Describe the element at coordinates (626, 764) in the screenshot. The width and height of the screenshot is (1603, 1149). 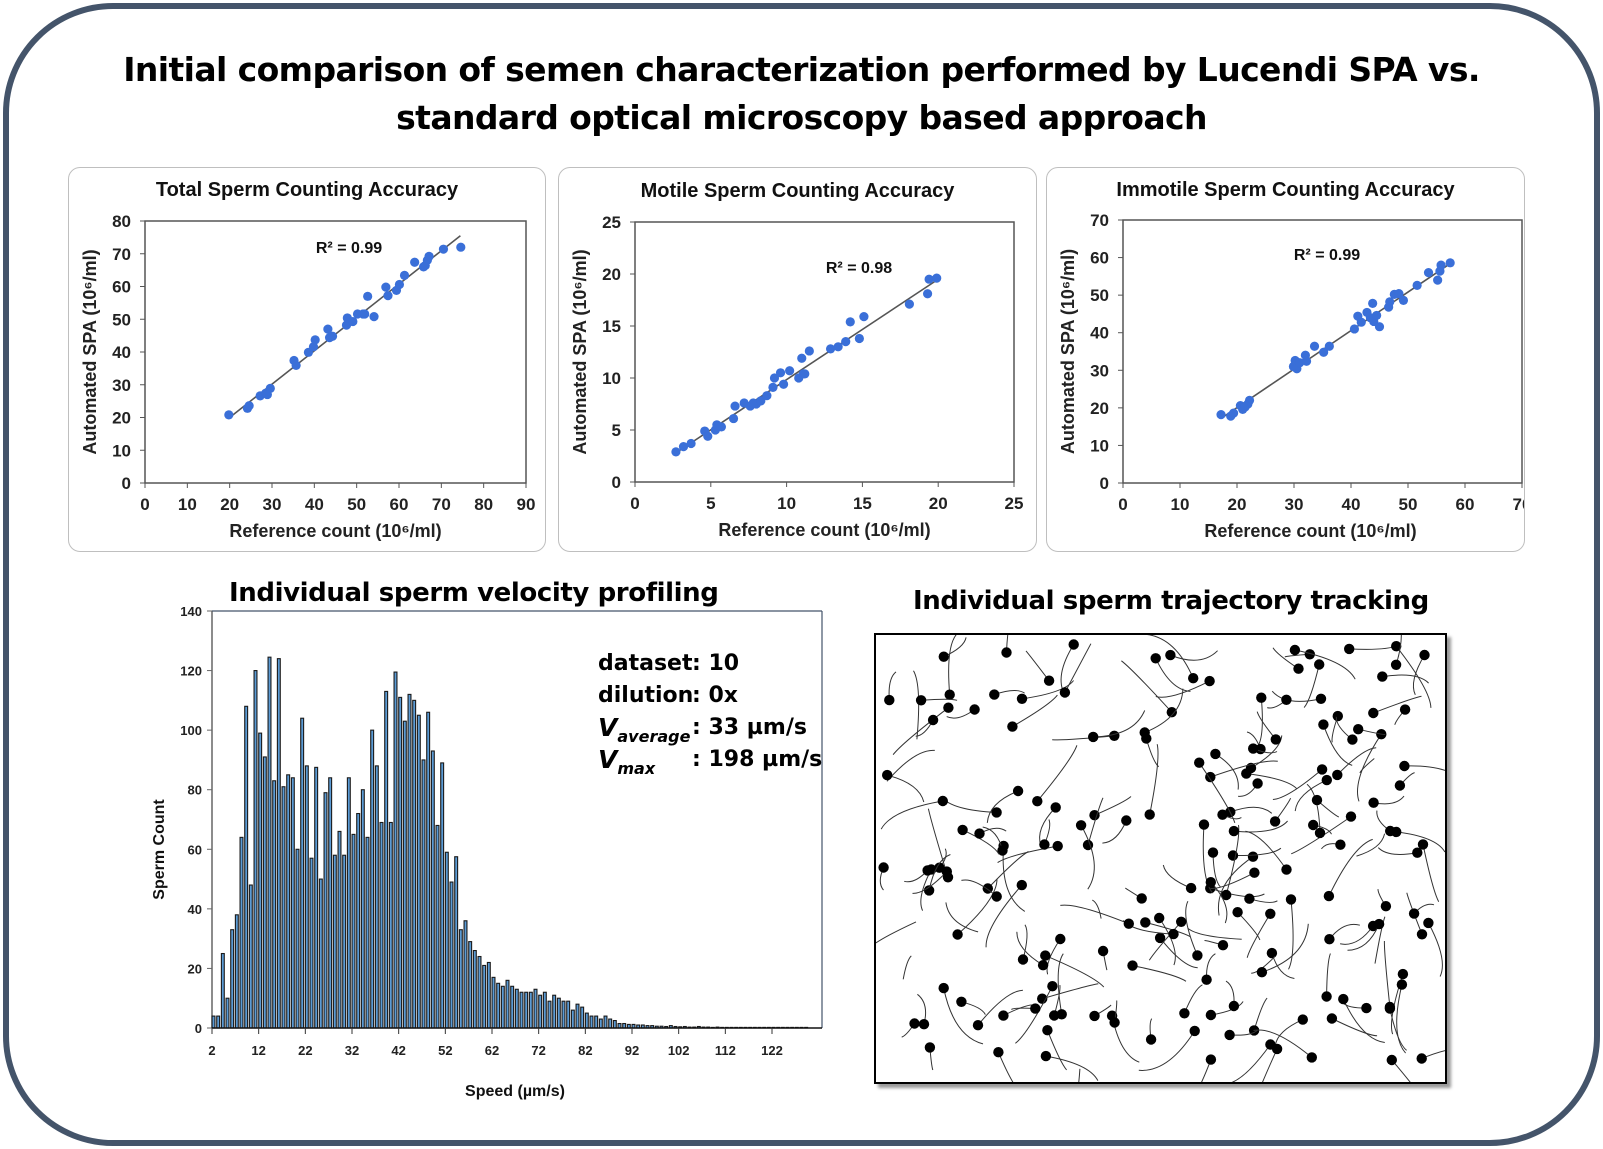
I see `stat-label: Vmax` at that location.